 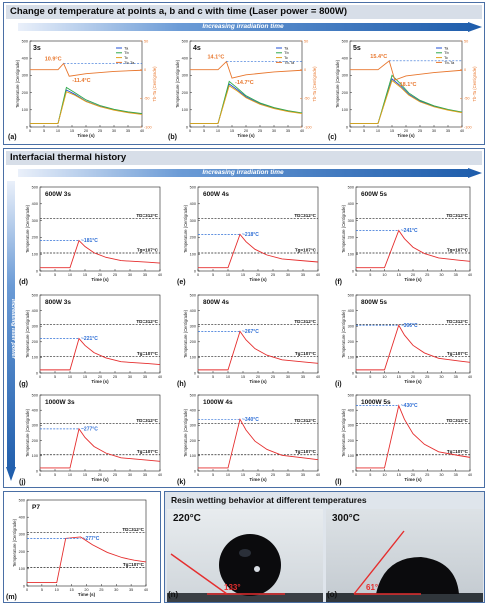 What do you see at coordinates (22, 482) in the screenshot?
I see `panel-label: (j)` at bounding box center [22, 482].